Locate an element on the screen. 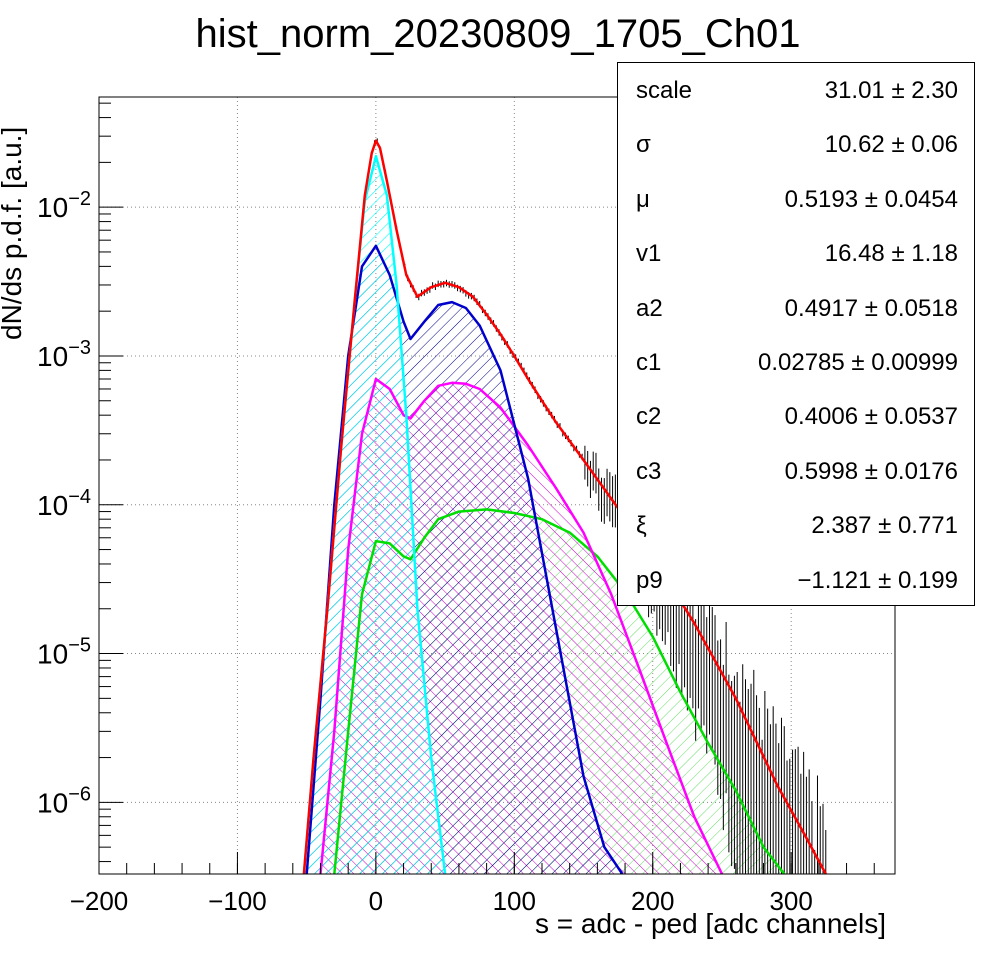 This screenshot has width=996, height=972. stat-row: a2 0.4917 ± 0.0518 is located at coordinates (796, 308).